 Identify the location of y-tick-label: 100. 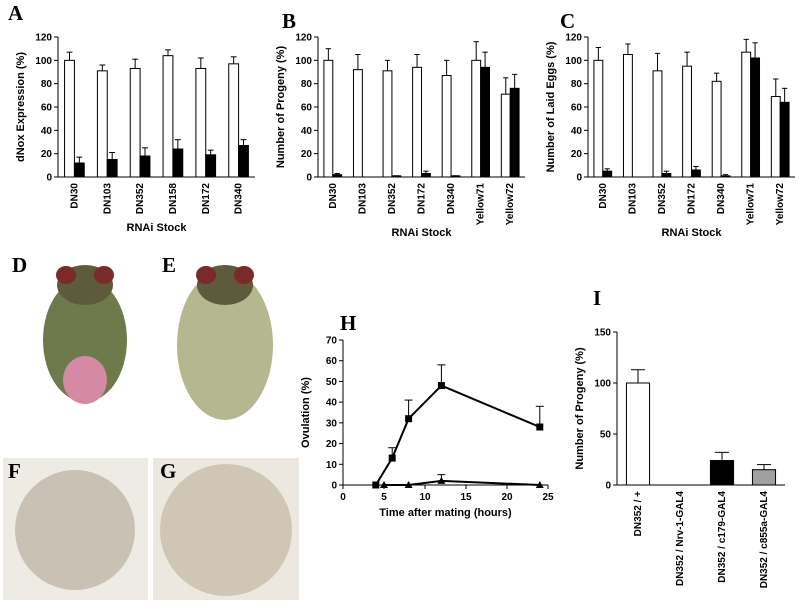
(573, 61).